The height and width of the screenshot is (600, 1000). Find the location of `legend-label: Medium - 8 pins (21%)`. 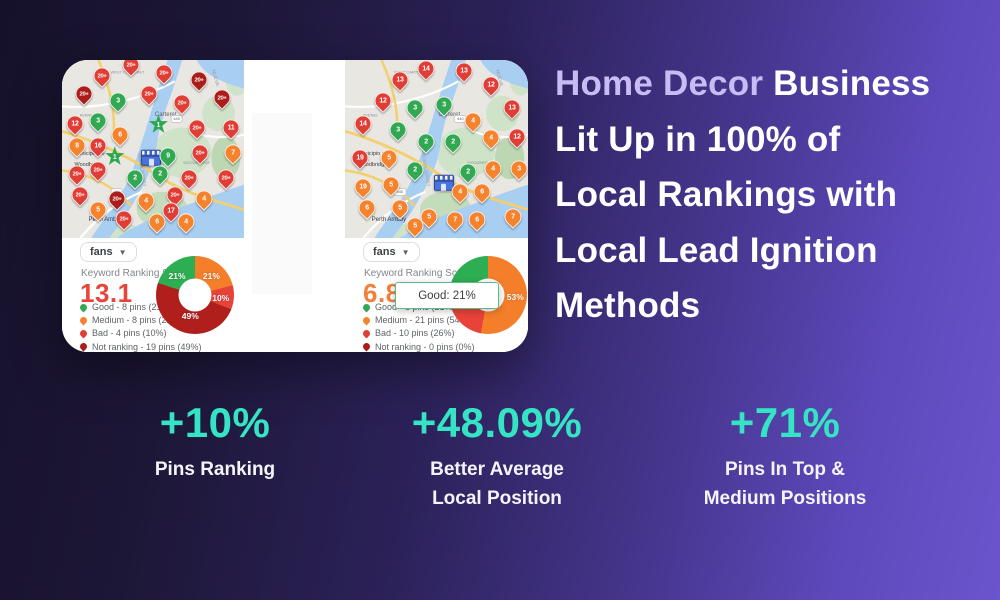

legend-label: Medium - 8 pins (21%) is located at coordinates (137, 320).